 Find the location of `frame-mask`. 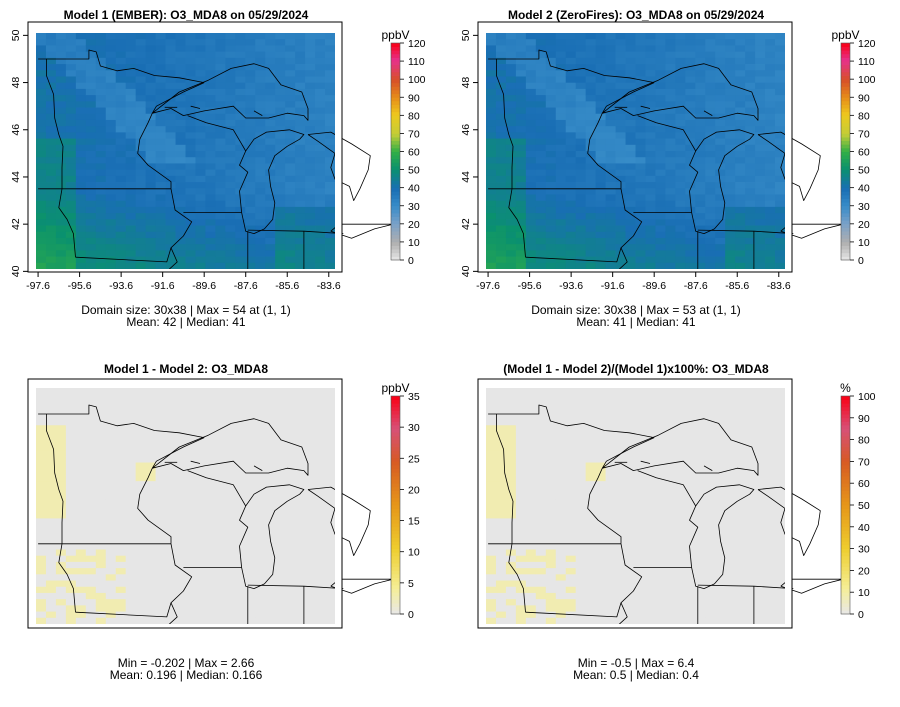

frame-mask is located at coordinates (635, 626).